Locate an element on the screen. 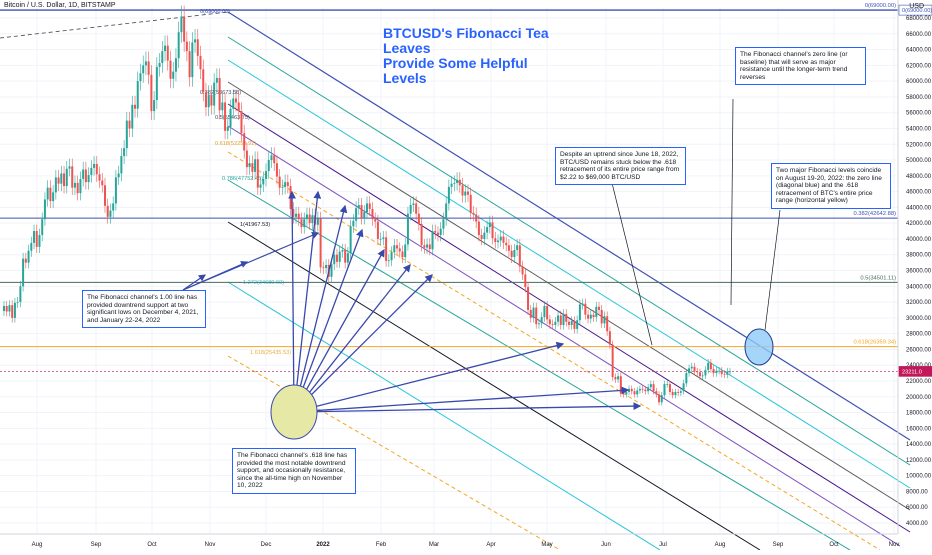  price-tick-label: 22000.00 is located at coordinates (919, 382).